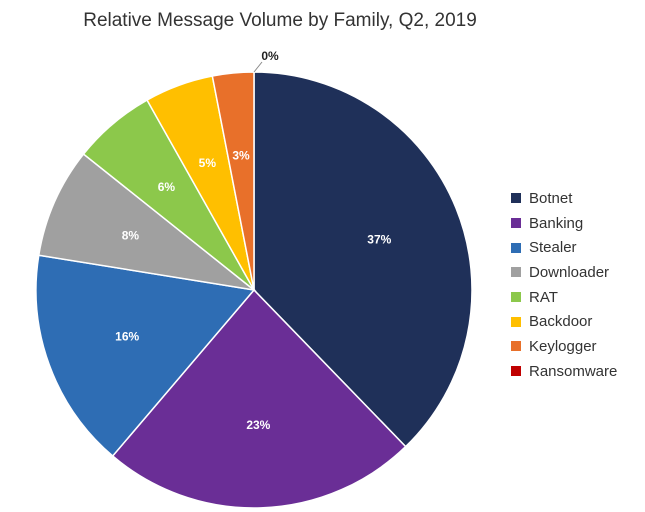  I want to click on legend-label-botnet: Botnet, so click(551, 198).